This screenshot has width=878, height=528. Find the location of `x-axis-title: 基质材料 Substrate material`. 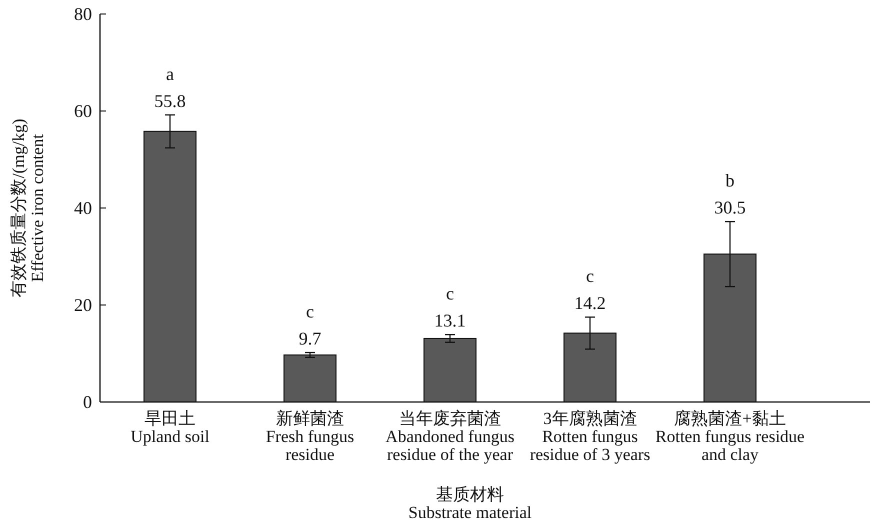

x-axis-title: 基质材料 Substrate material is located at coordinates (470, 503).